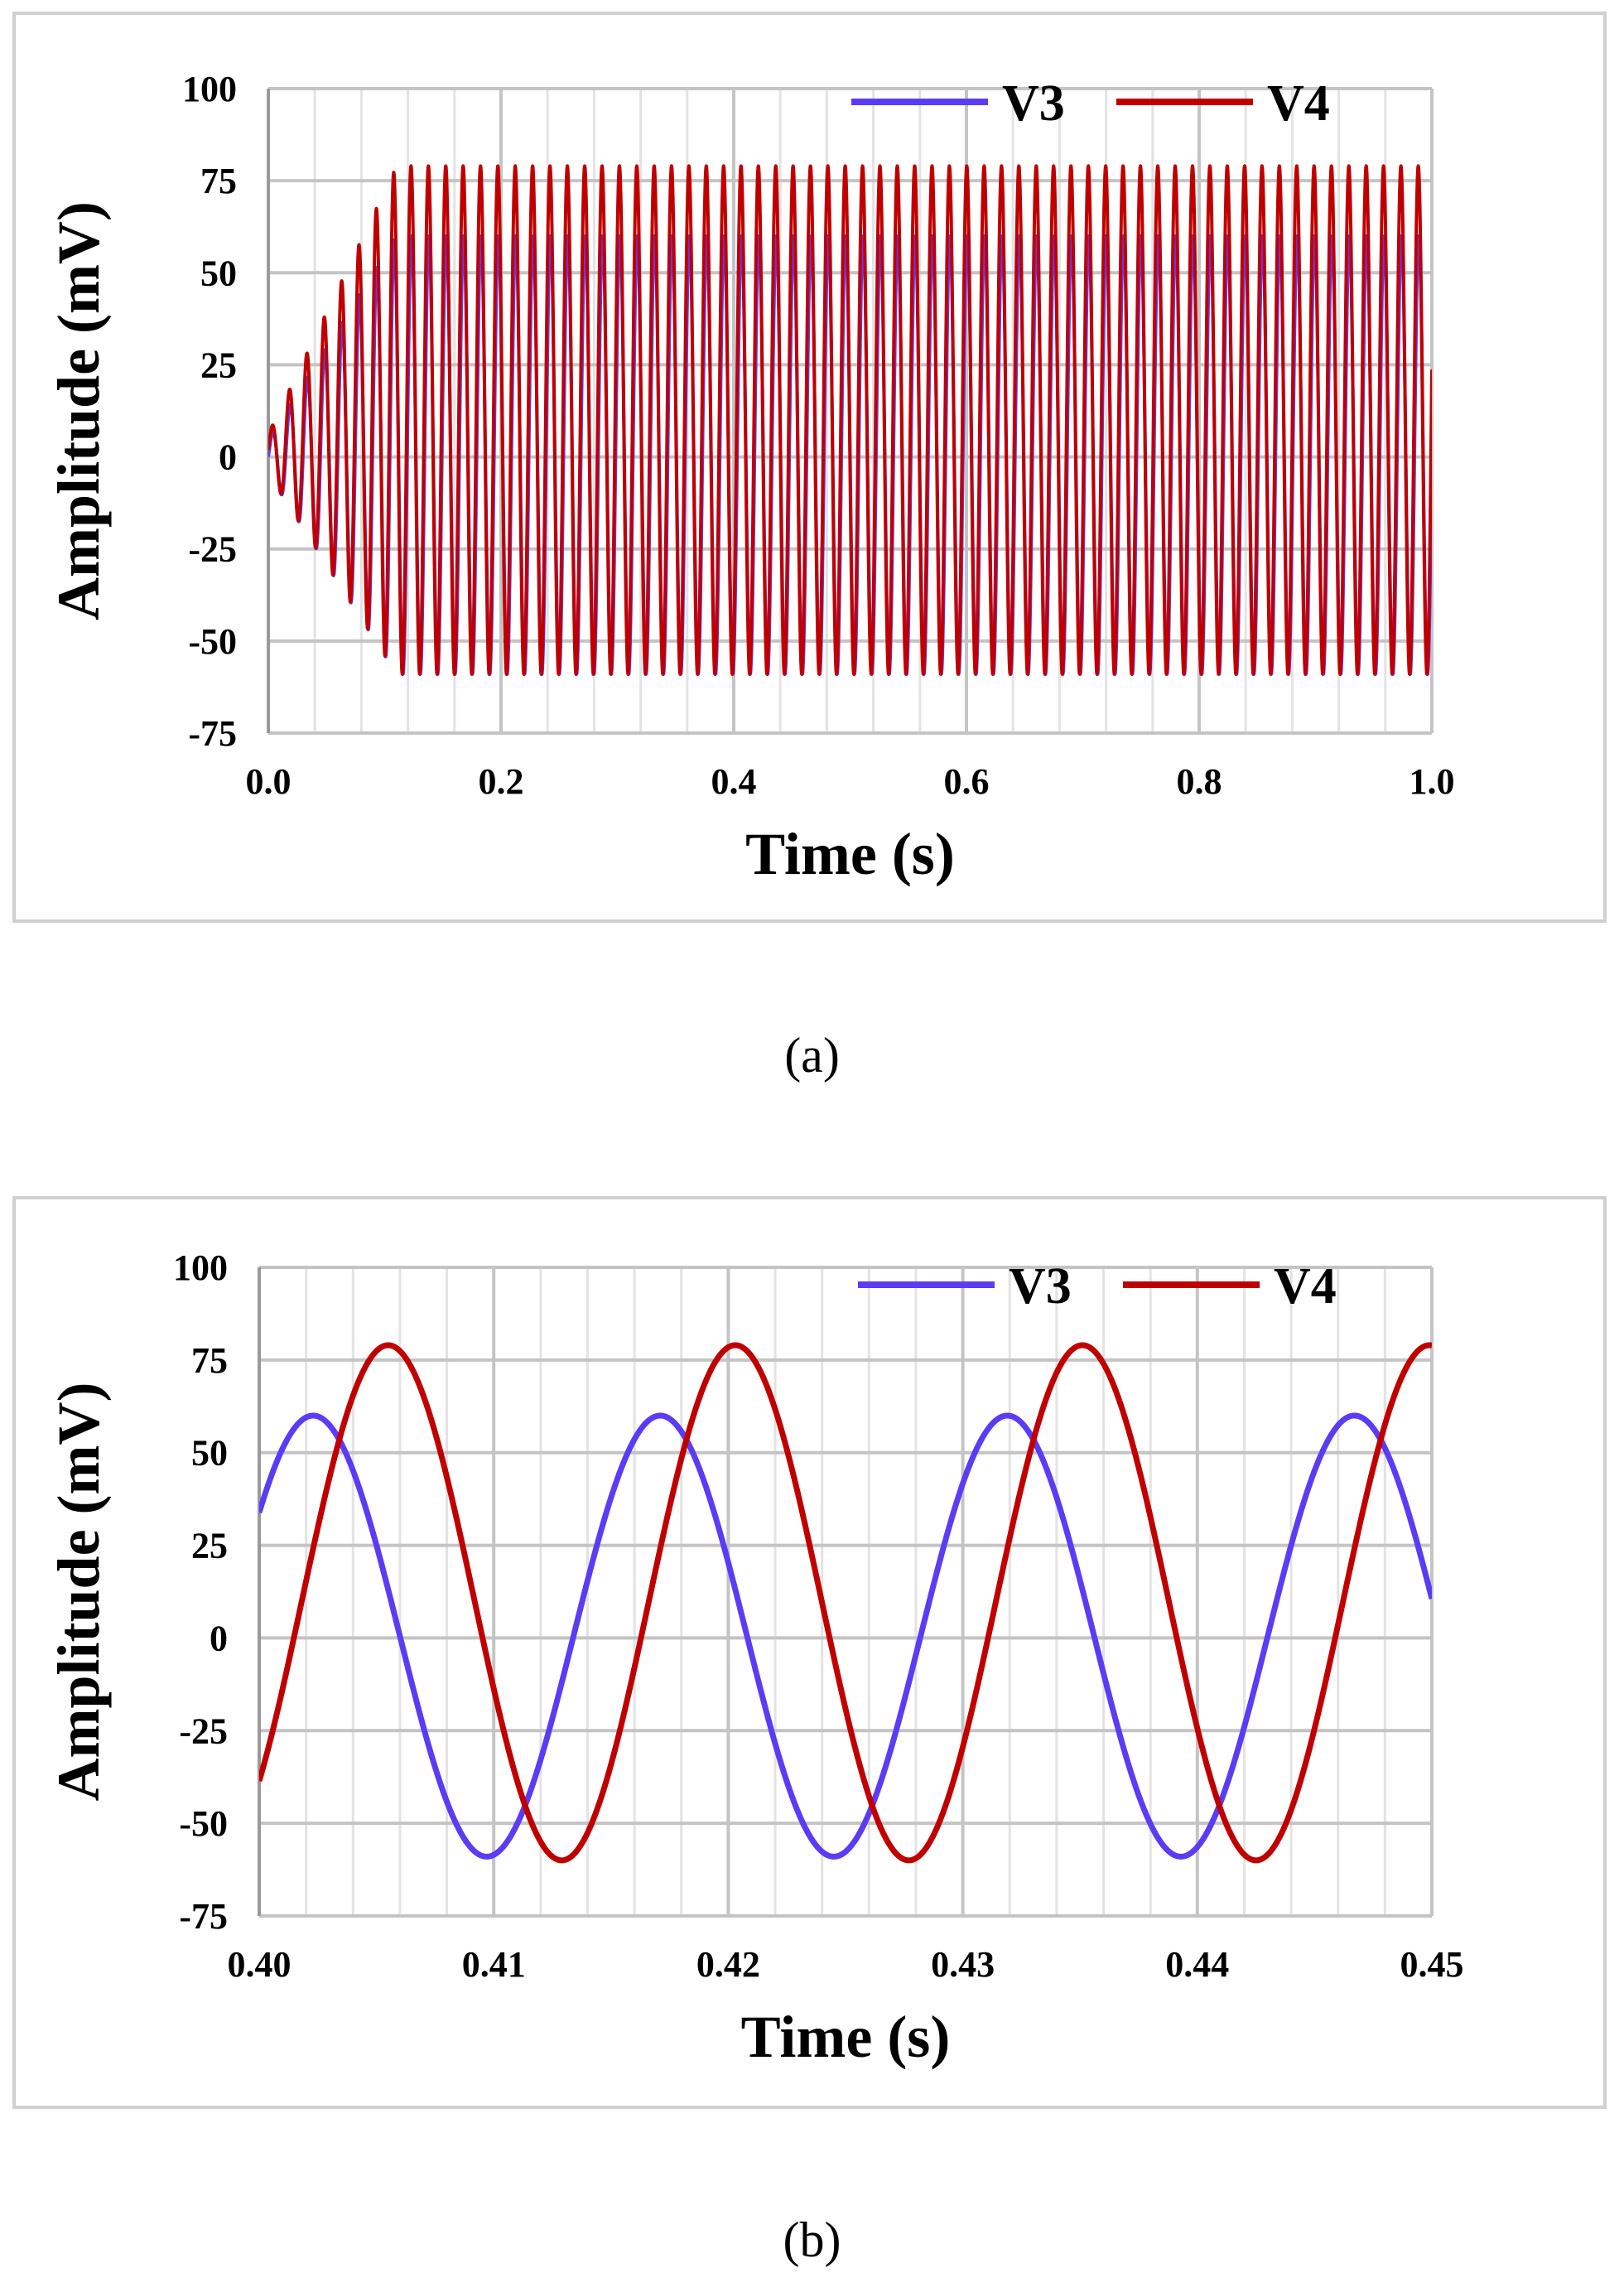 The image size is (1624, 2292). What do you see at coordinates (963, 1965) in the screenshot?
I see `x-tick-label: 0.43` at bounding box center [963, 1965].